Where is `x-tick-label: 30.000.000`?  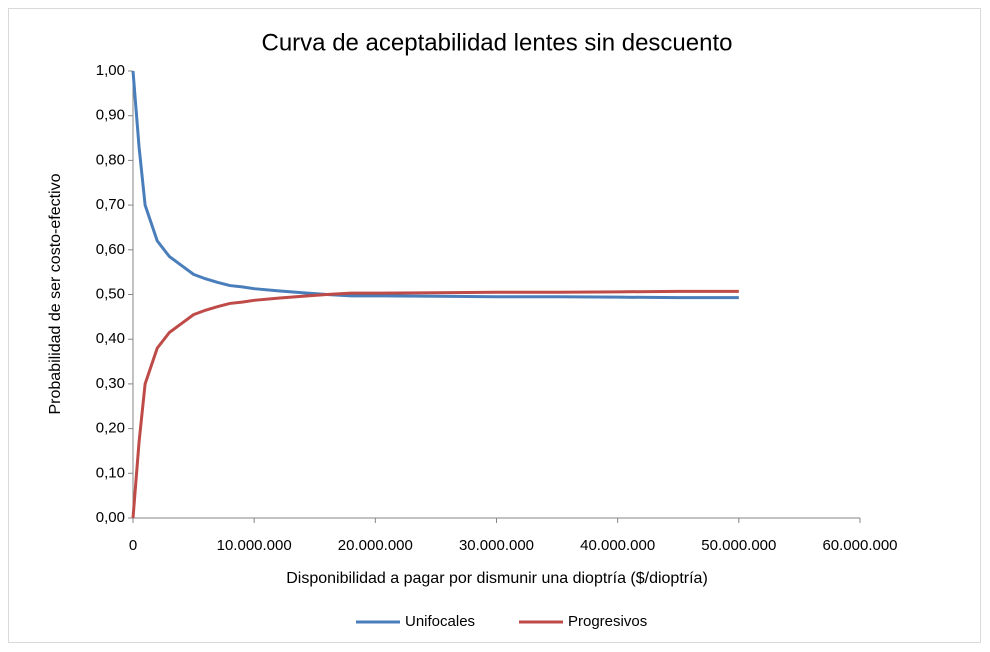 x-tick-label: 30.000.000 is located at coordinates (496, 545).